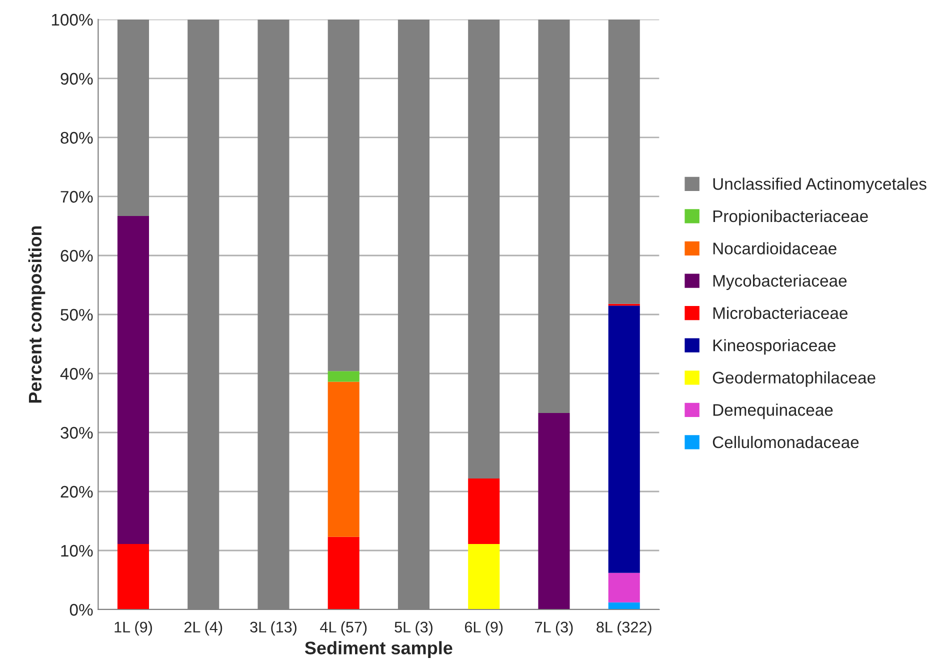 Image resolution: width=935 pixels, height=672 pixels. I want to click on y-tick-label: 100%, so click(72, 20).